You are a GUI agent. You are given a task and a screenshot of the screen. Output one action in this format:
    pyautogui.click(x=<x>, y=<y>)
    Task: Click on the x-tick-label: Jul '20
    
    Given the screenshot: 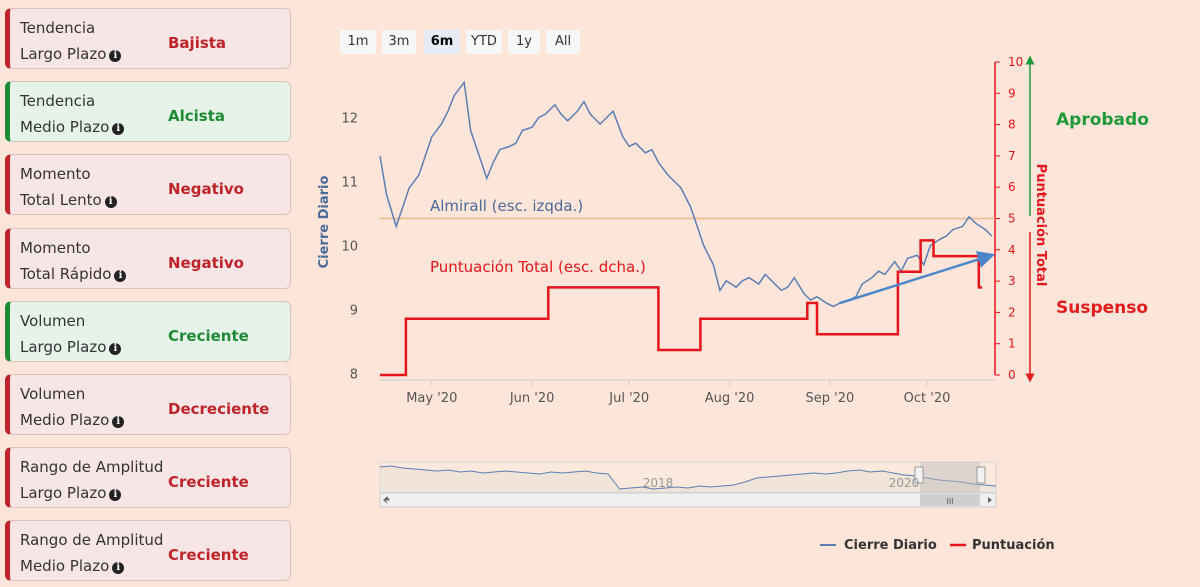 What is the action you would take?
    pyautogui.click(x=628, y=398)
    